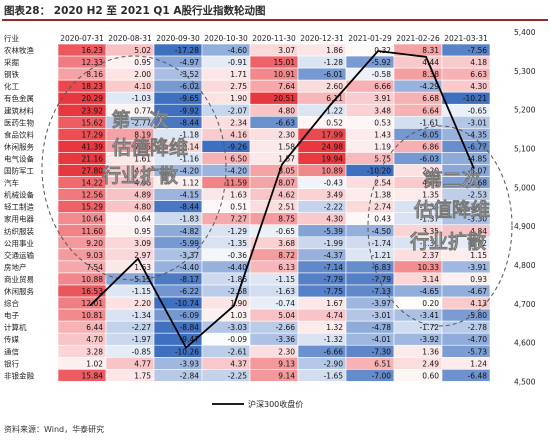 The height and width of the screenshot is (441, 550). Describe the element at coordinates (334, 195) in the screenshot. I see `cell-value: 3.49` at that location.